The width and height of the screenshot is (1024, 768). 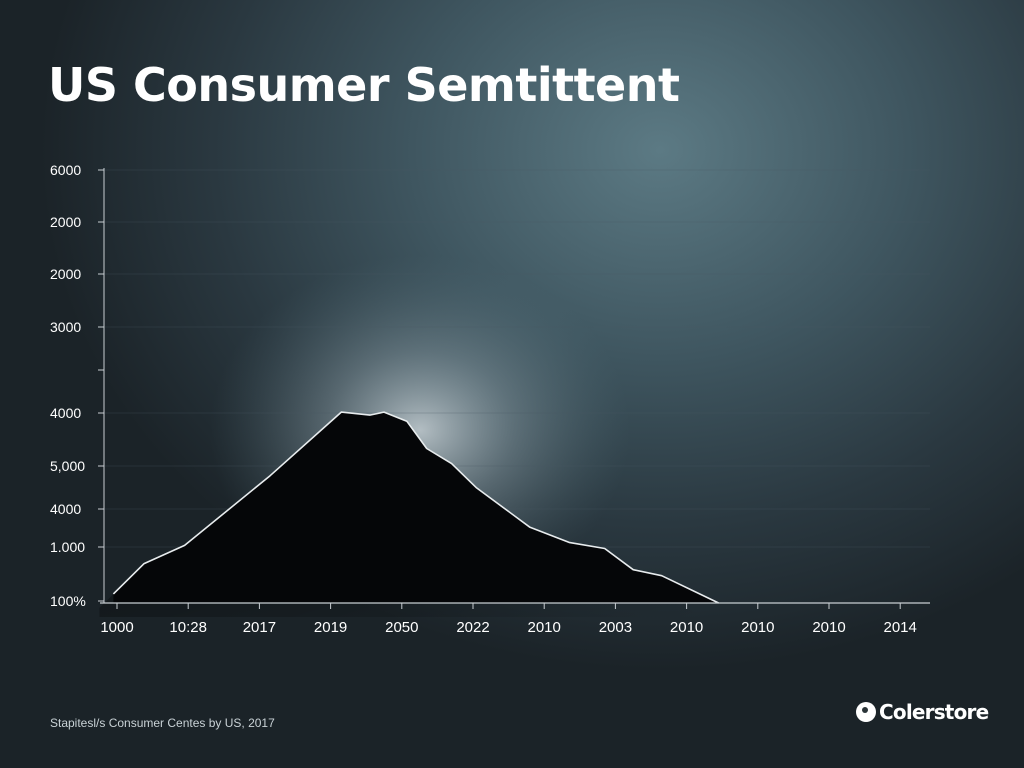 What do you see at coordinates (615, 627) in the screenshot?
I see `x-tick-label: 2003` at bounding box center [615, 627].